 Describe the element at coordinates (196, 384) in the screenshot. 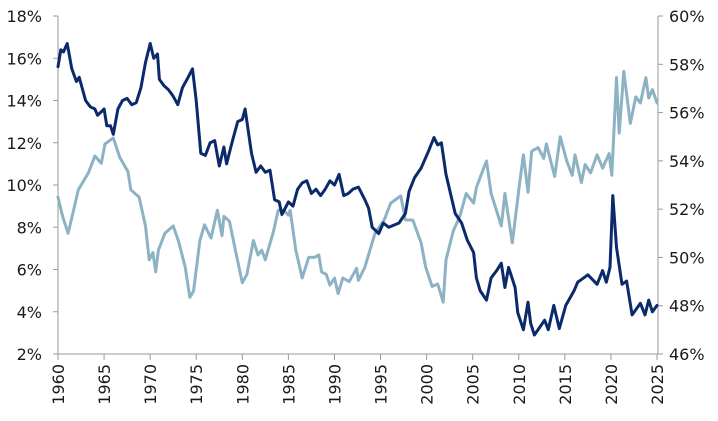

I see `x-tick-label: 1975` at that location.